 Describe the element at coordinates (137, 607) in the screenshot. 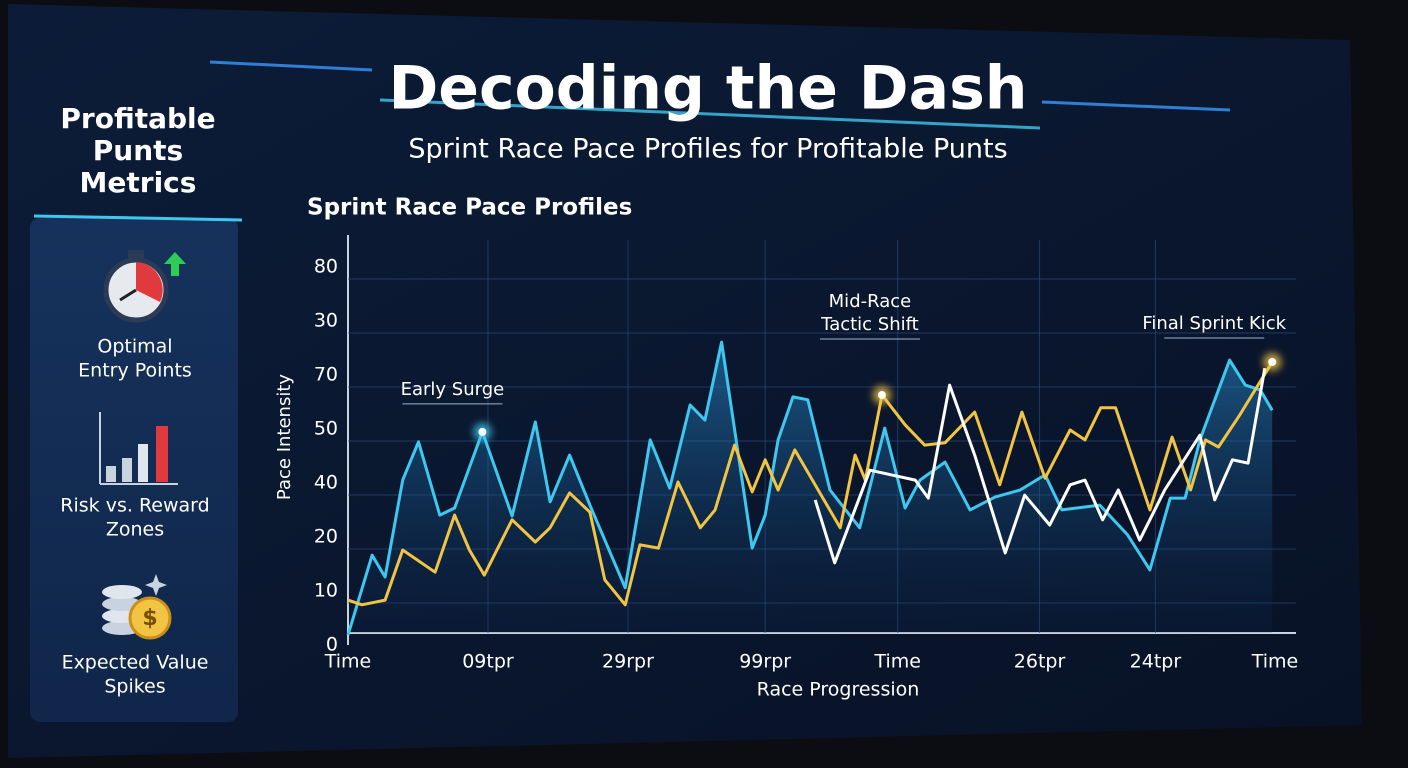

I see `coins-icon: $` at that location.